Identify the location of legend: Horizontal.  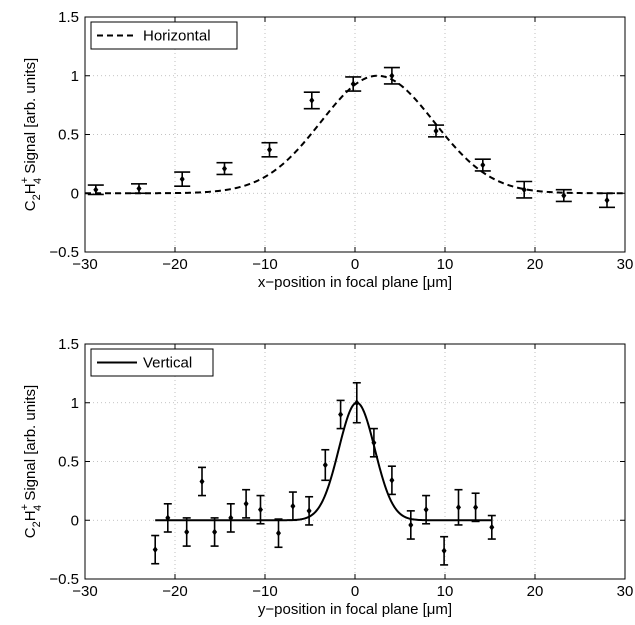
(164, 35).